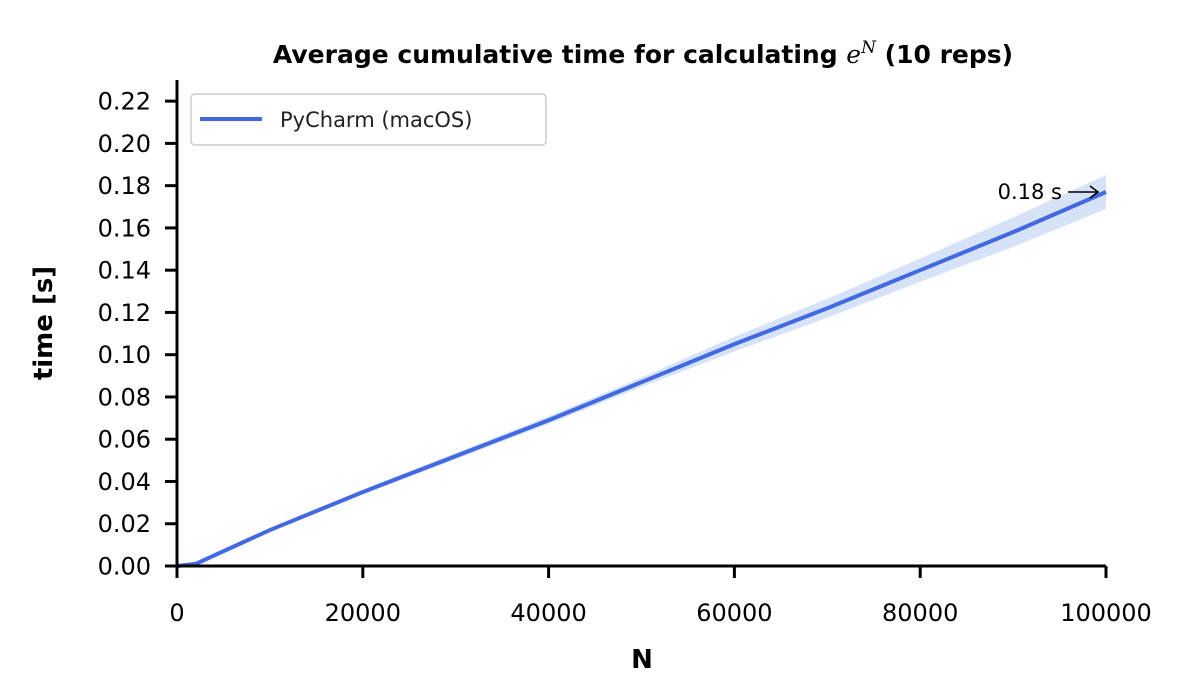  Describe the element at coordinates (548, 613) in the screenshot. I see `x-tick-label: 40000` at that location.